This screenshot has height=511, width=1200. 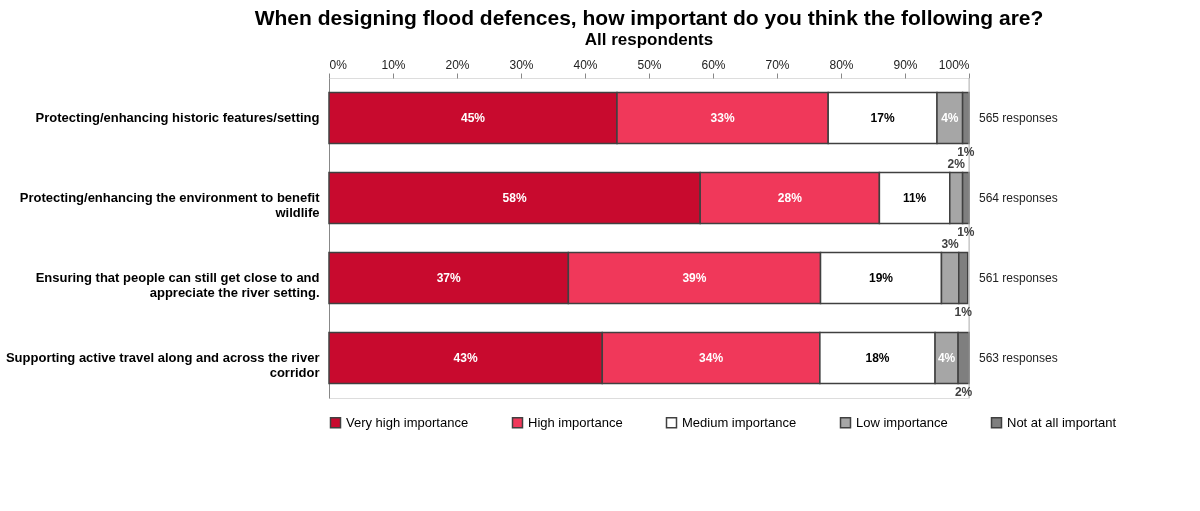 I want to click on data-label: 58%, so click(x=514, y=198).